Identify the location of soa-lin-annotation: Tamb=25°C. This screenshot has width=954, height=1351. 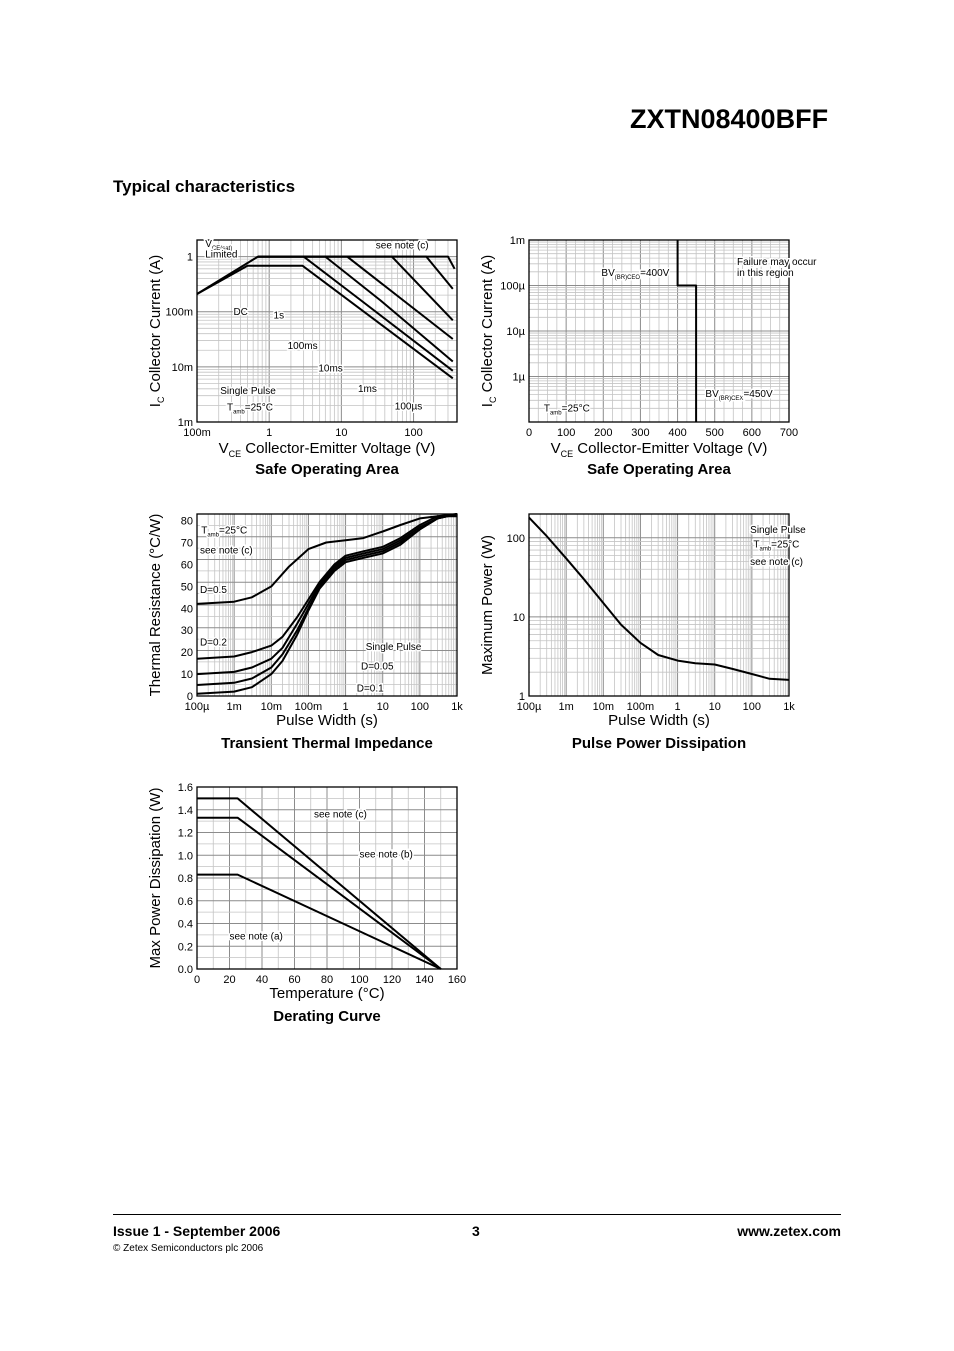
(567, 410).